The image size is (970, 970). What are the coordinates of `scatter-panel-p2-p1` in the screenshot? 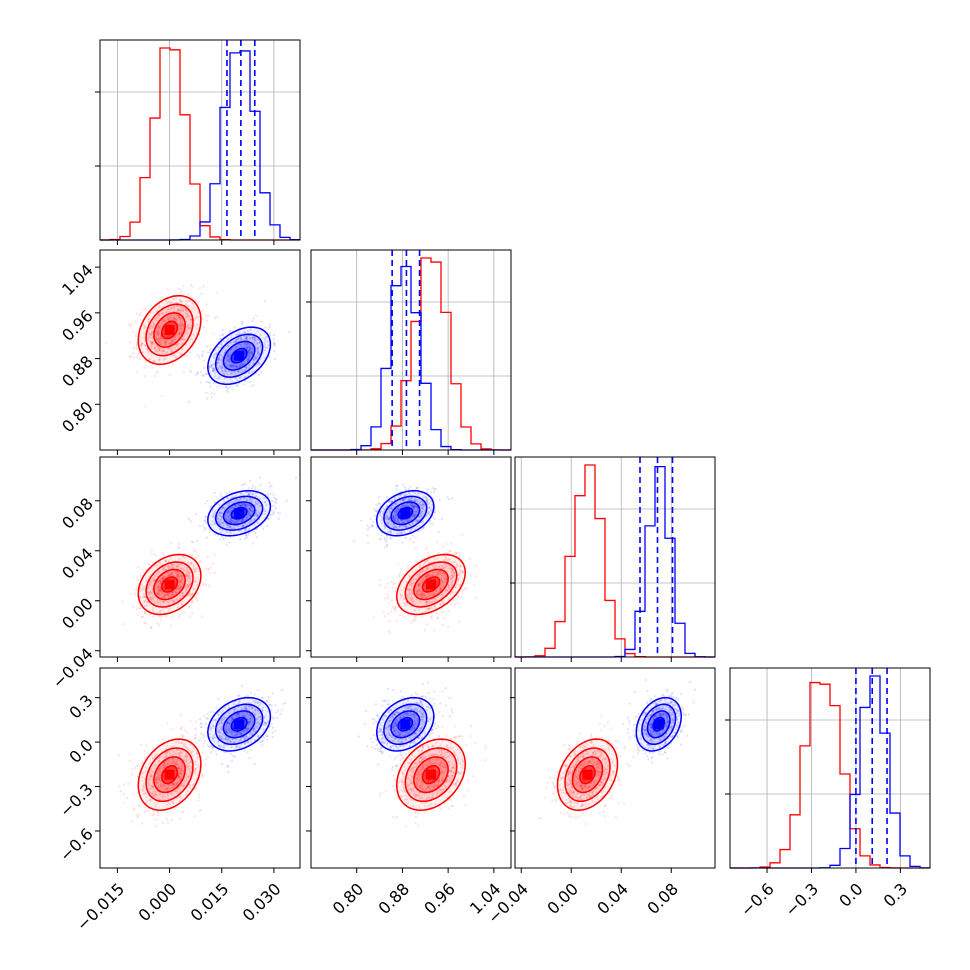 It's located at (411, 557).